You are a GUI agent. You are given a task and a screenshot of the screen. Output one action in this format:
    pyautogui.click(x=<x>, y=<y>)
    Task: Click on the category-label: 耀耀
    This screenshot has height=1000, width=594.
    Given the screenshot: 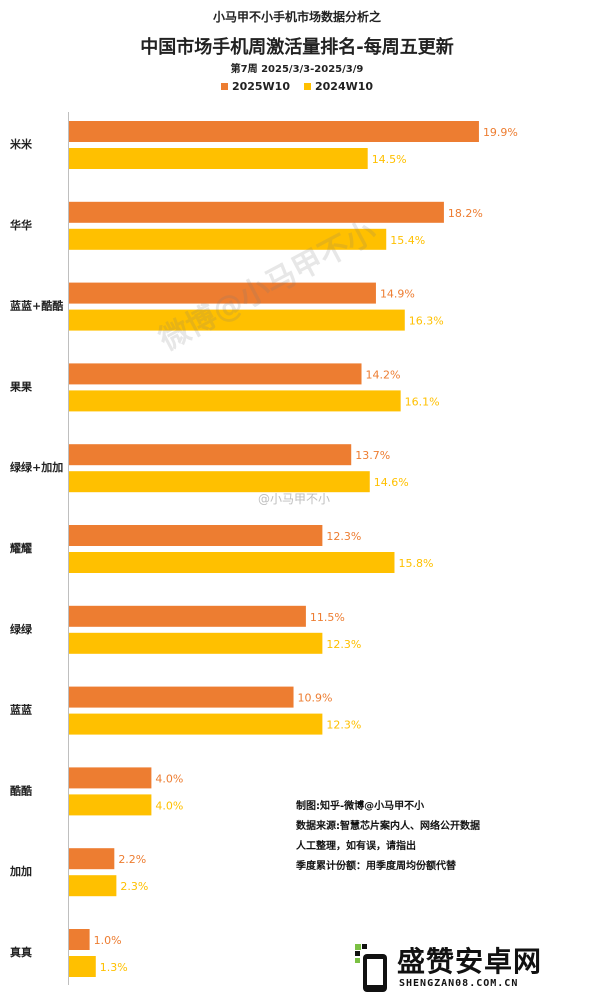 What is the action you would take?
    pyautogui.click(x=21, y=548)
    